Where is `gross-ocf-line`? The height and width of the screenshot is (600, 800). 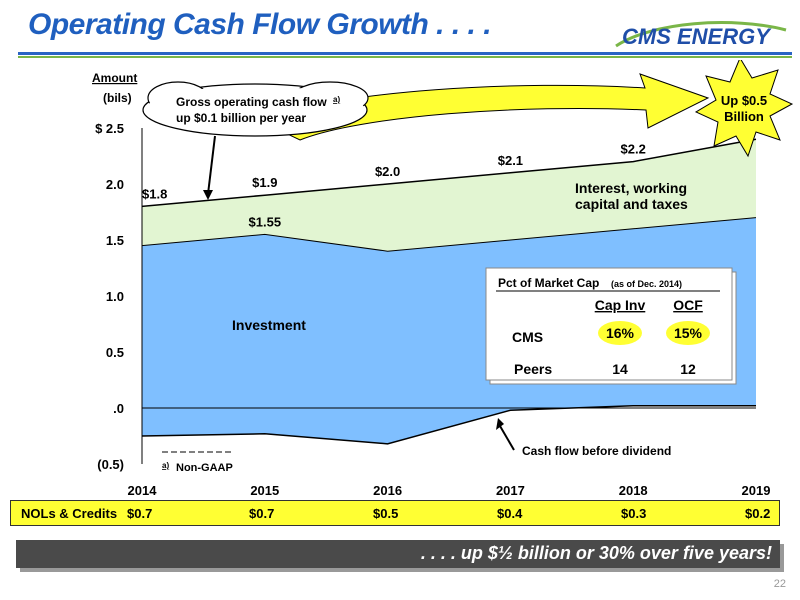
gross-ocf-line is located at coordinates (449, 173).